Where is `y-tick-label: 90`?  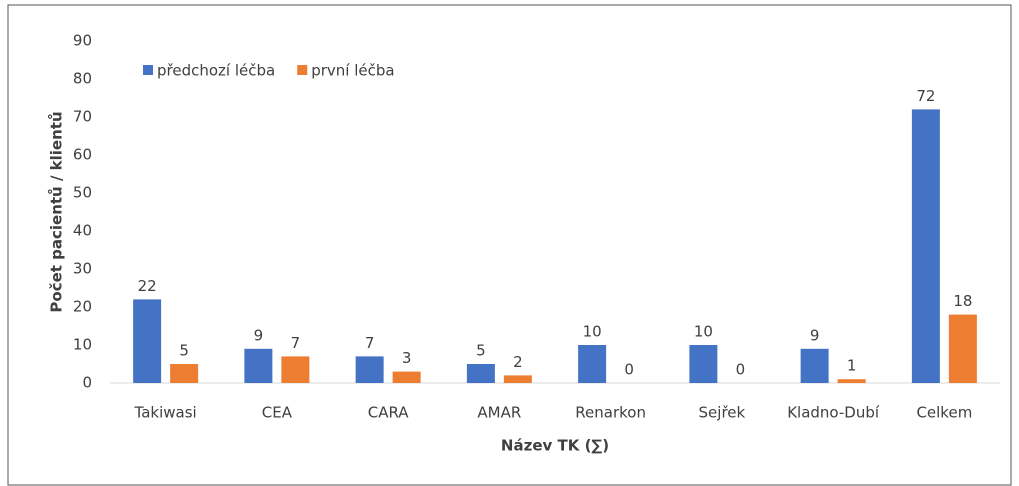 y-tick-label: 90 is located at coordinates (82, 41).